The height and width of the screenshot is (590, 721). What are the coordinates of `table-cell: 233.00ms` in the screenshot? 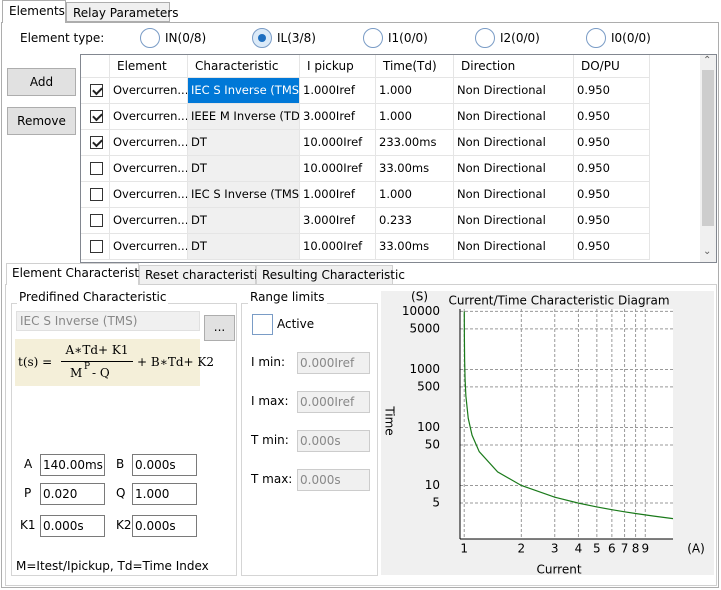 It's located at (415, 143).